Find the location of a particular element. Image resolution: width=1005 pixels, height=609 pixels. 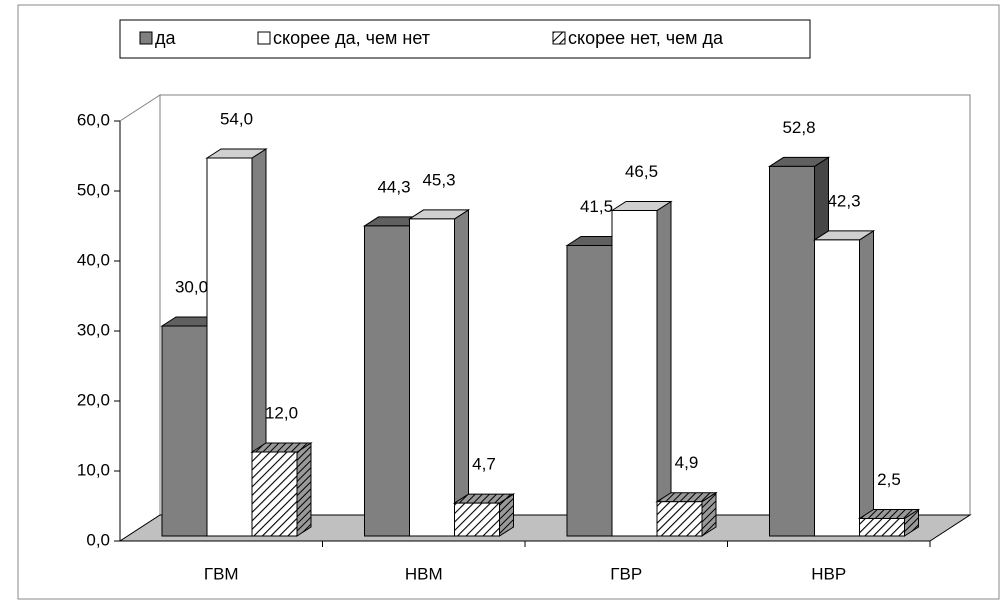

data-label: 42,3 is located at coordinates (843, 200).